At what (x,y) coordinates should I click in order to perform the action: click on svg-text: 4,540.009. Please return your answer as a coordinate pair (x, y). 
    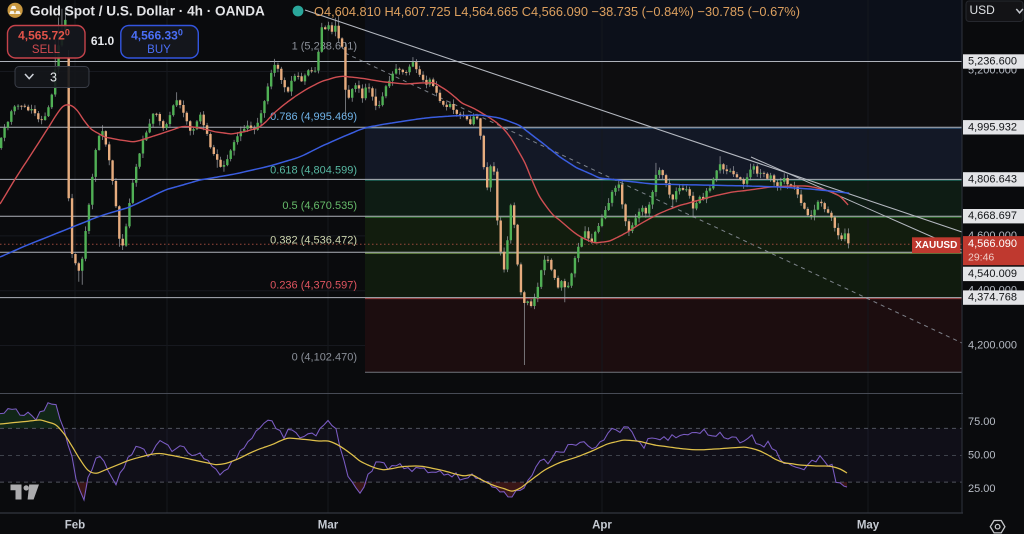
    Looking at the image, I should click on (992, 274).